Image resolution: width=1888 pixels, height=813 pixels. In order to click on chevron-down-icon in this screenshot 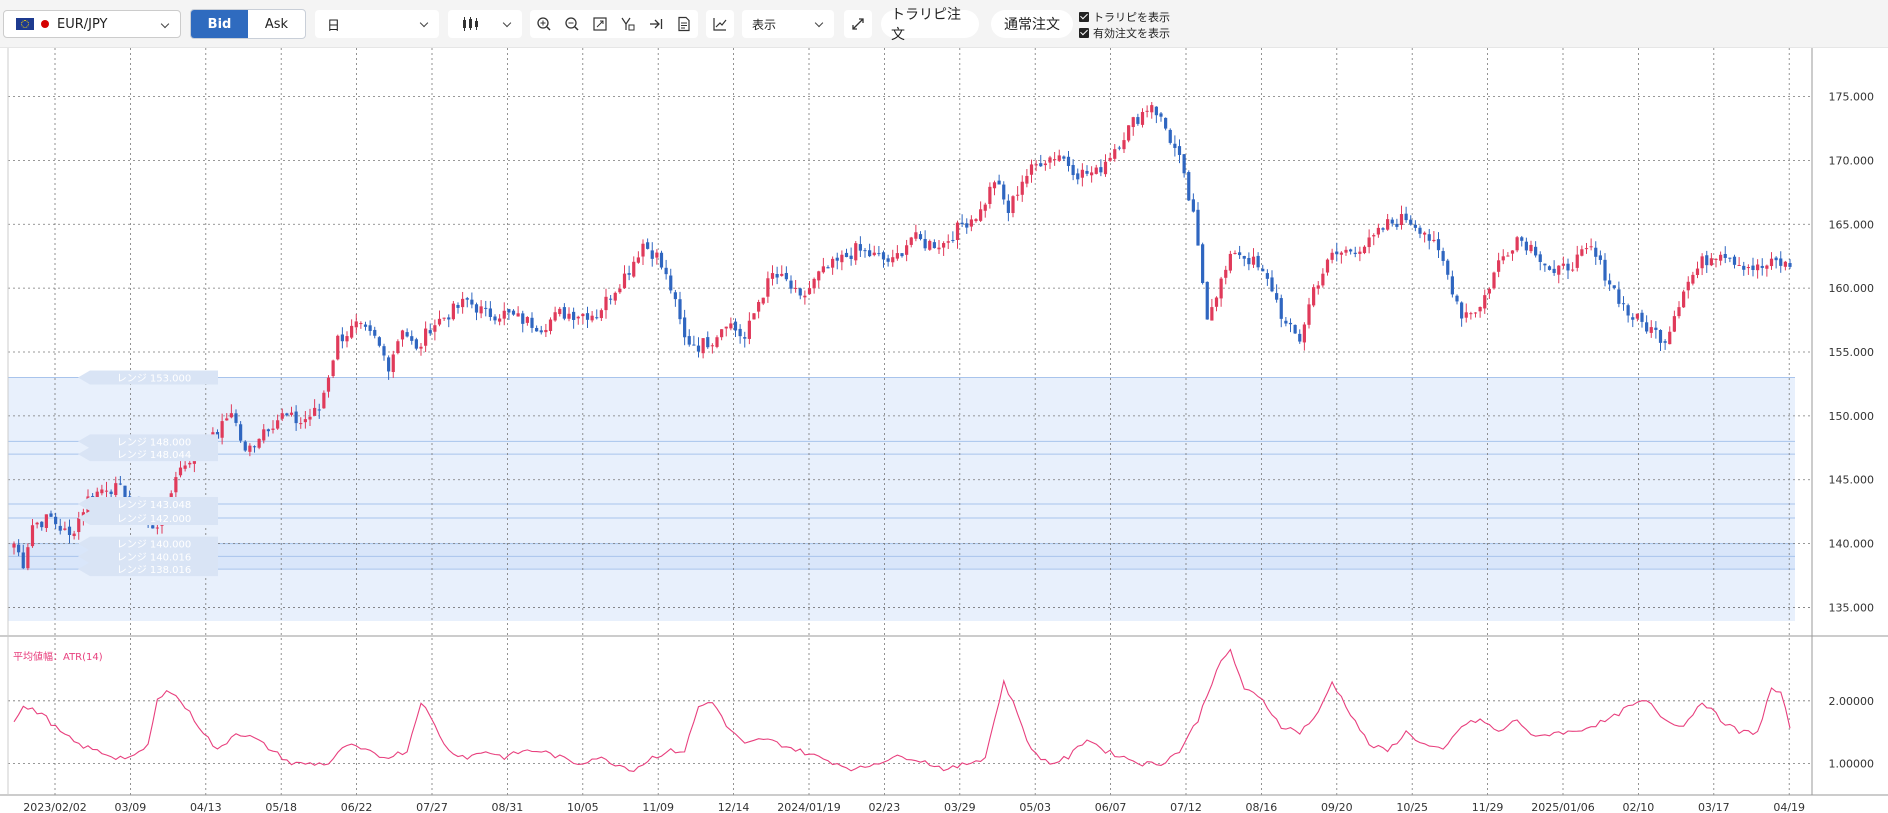, I will do `click(819, 23)`.